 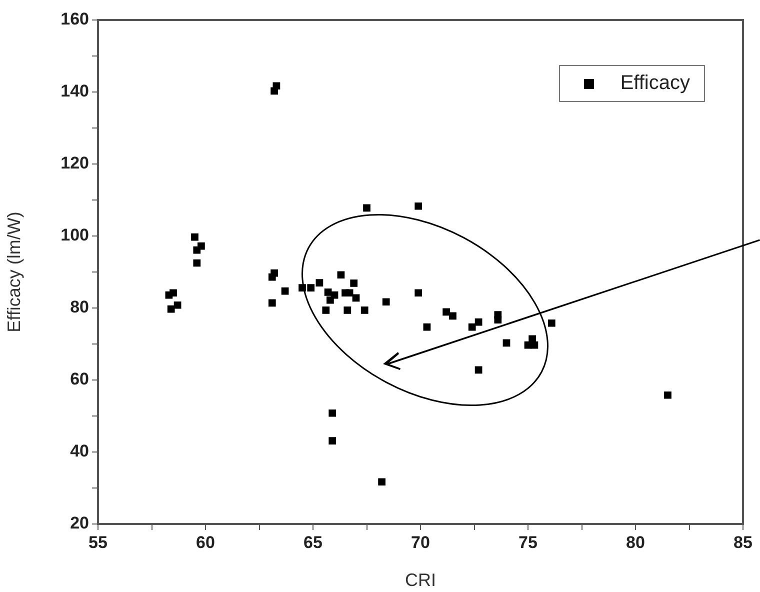 I want to click on y-tick-label: 100, so click(x=74, y=235).